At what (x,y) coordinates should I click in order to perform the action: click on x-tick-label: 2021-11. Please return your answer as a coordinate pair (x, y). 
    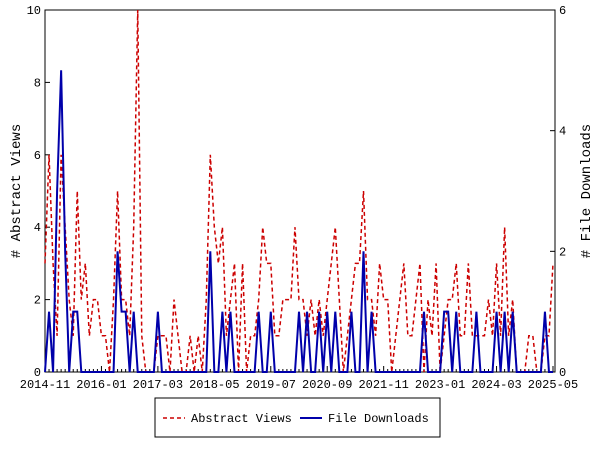
    Looking at the image, I should click on (383, 385).